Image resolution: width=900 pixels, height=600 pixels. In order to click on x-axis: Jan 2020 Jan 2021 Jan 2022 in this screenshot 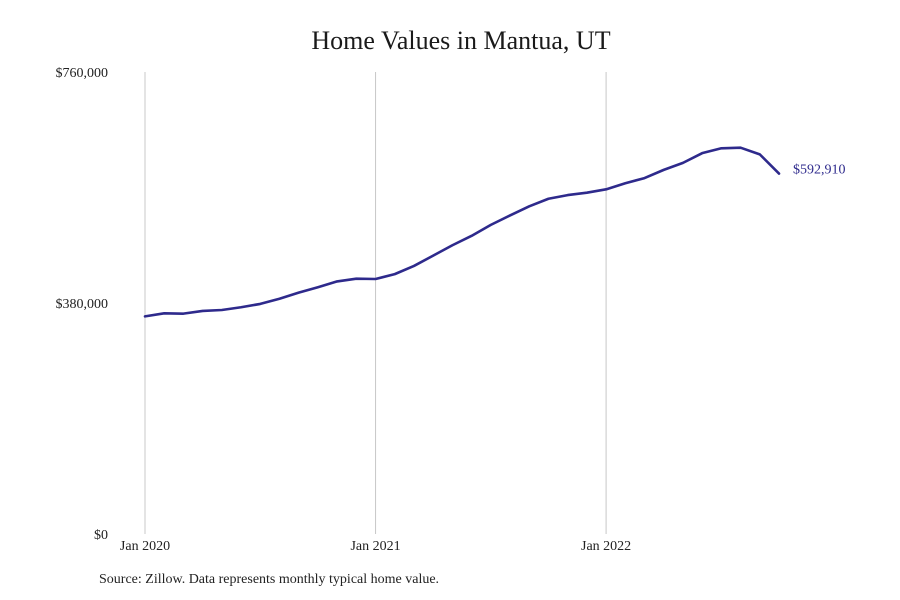, I will do `click(375, 546)`.